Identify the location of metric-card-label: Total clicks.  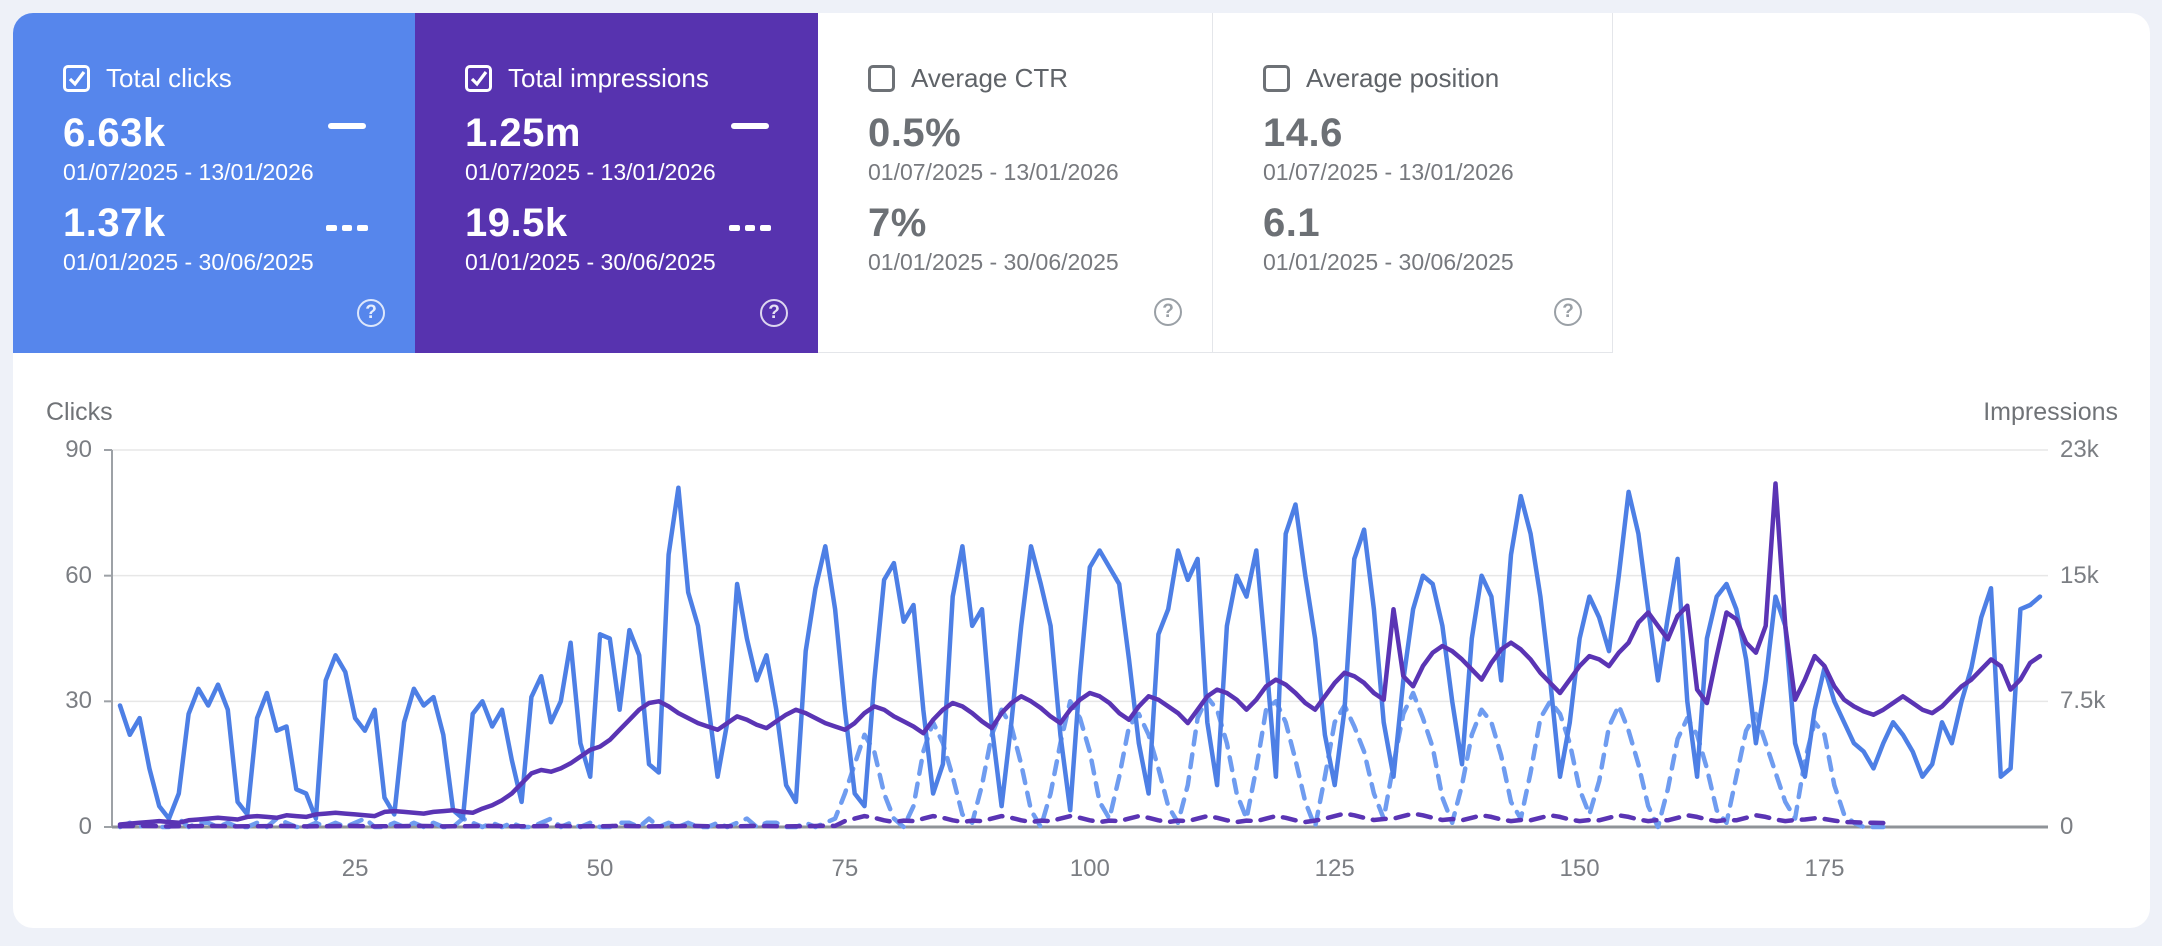
(169, 77).